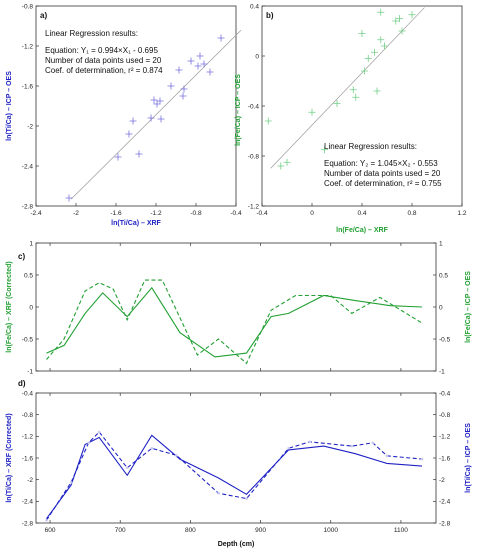 The height and width of the screenshot is (550, 478). What do you see at coordinates (28, 166) in the screenshot?
I see `panel-a-ytick-label: -2.4` at bounding box center [28, 166].